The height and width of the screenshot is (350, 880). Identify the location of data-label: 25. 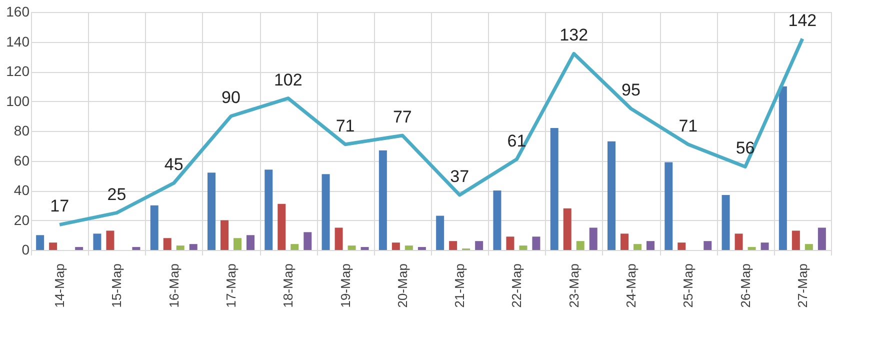
(116, 194).